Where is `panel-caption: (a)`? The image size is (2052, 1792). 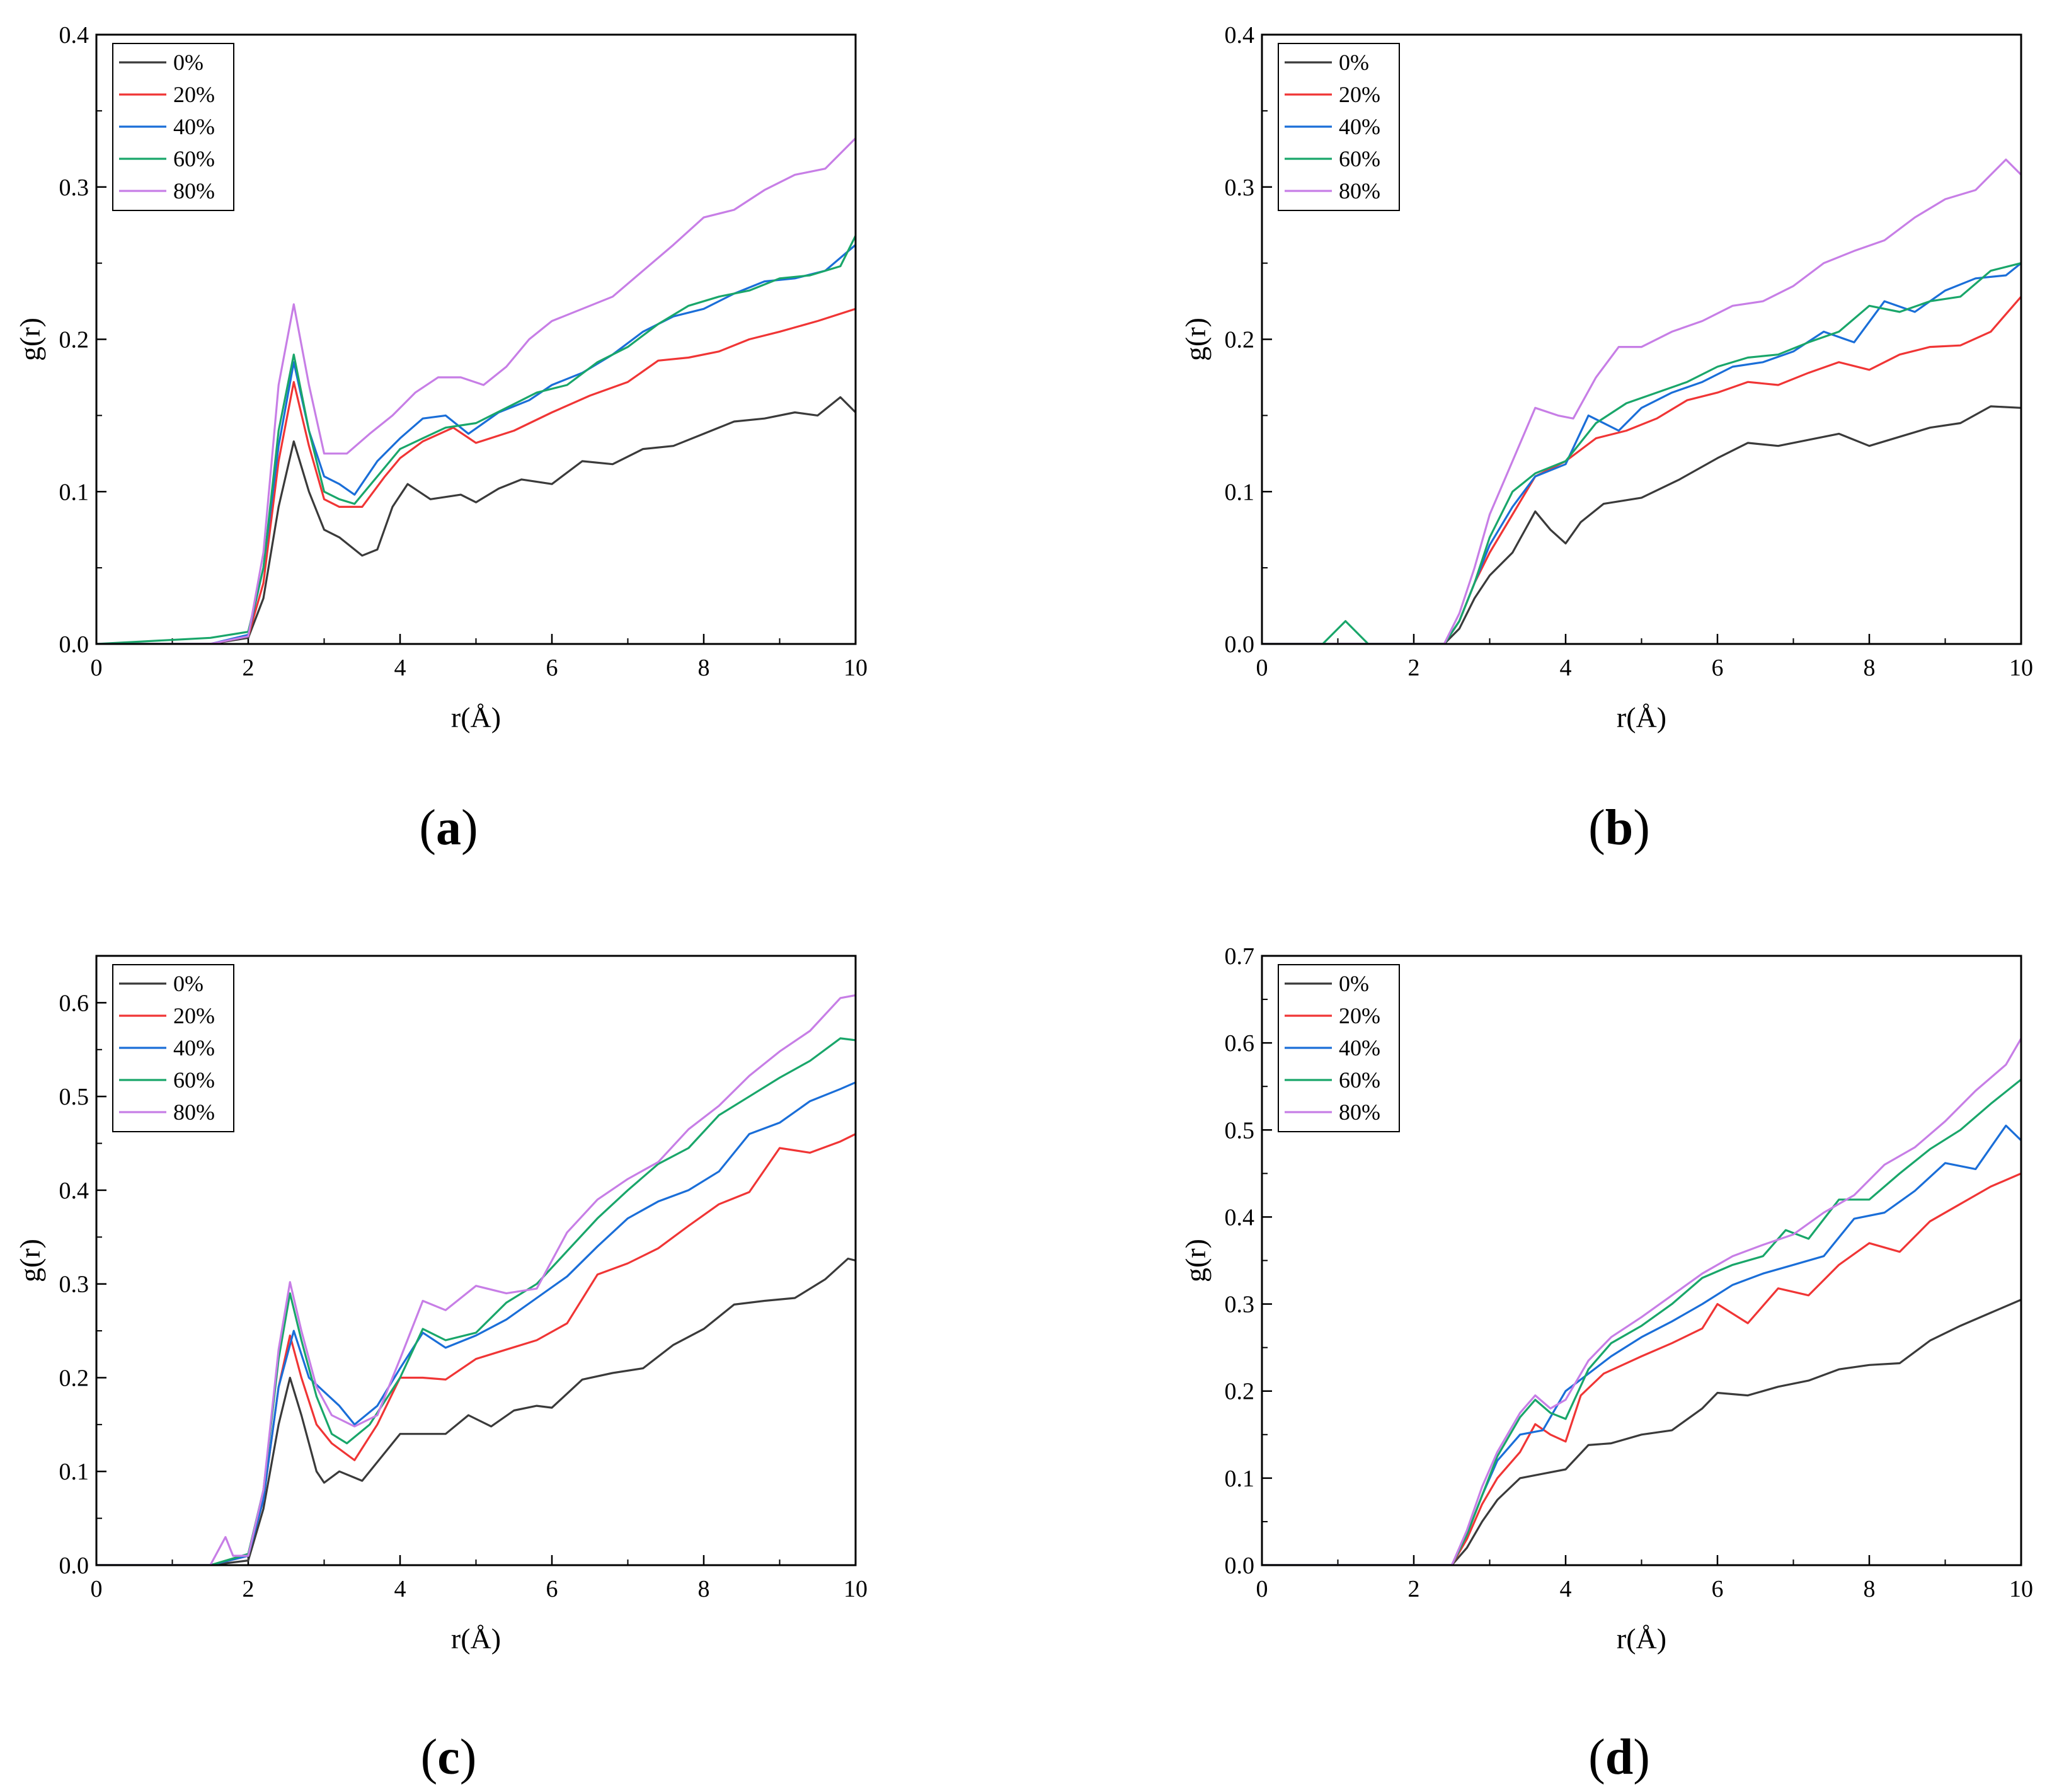
panel-caption: (a) is located at coordinates (448, 828).